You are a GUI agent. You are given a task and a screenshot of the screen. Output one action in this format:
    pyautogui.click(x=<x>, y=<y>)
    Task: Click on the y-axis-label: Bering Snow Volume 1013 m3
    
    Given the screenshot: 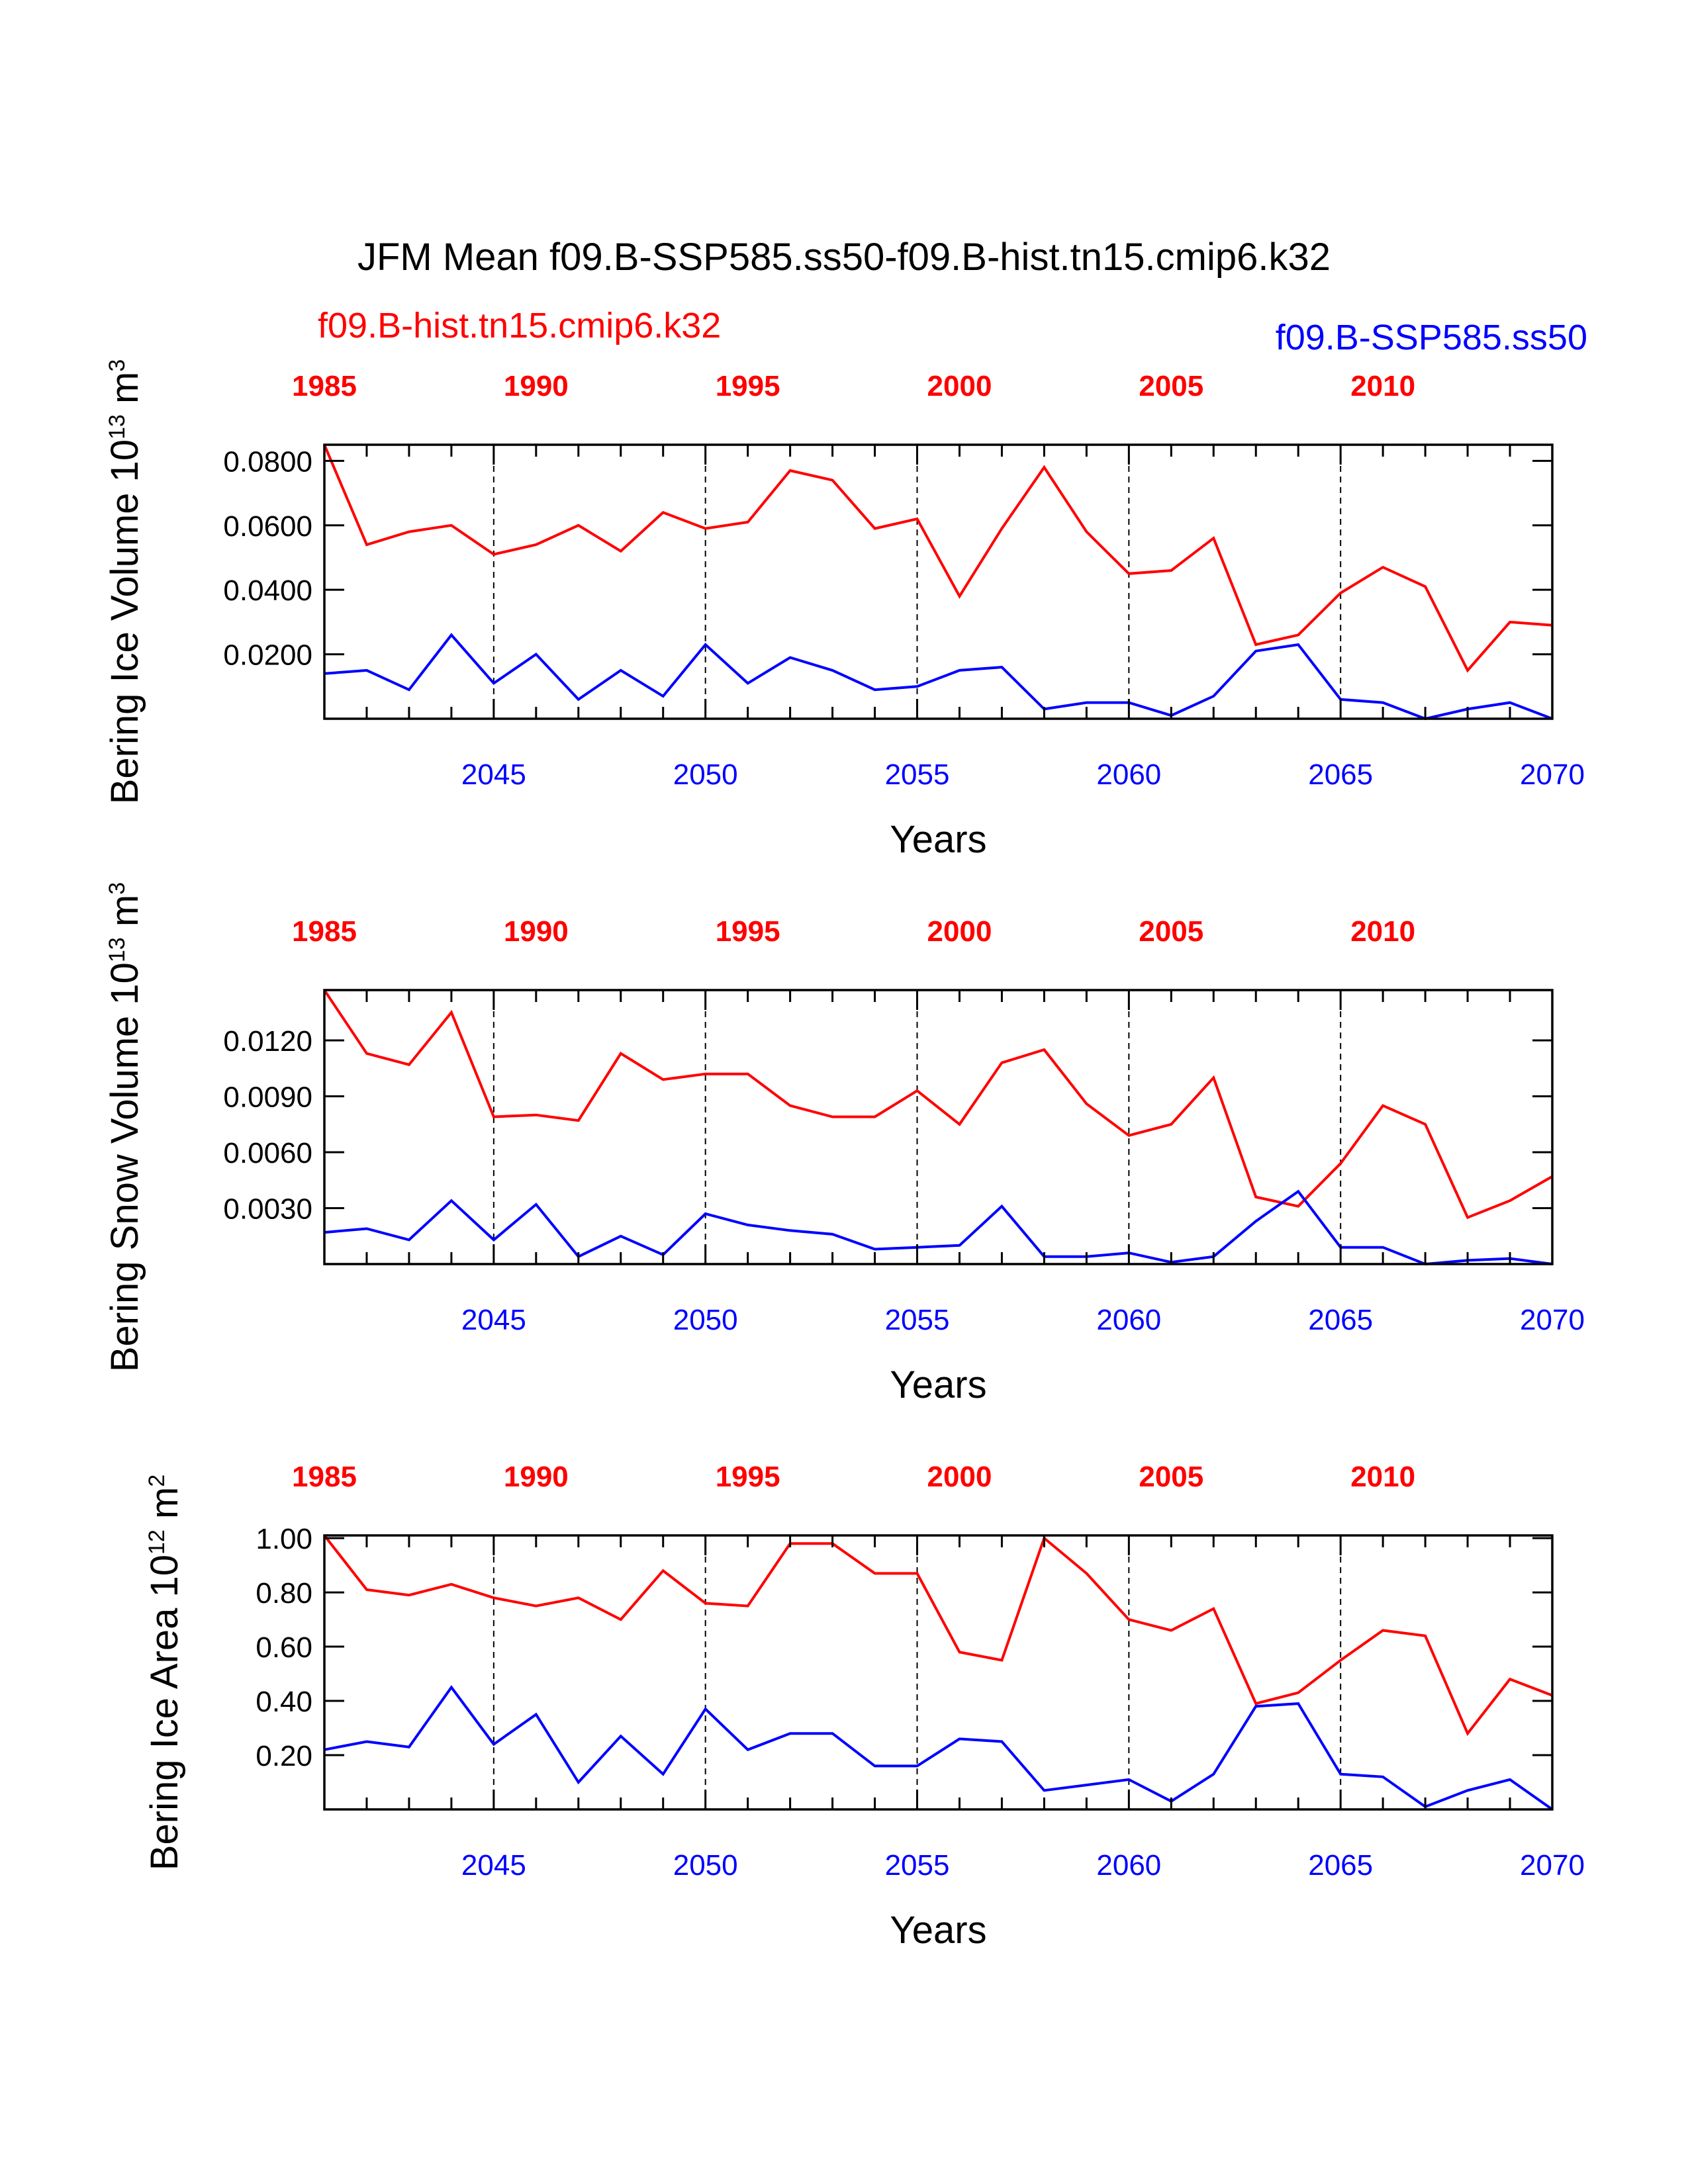 What is the action you would take?
    pyautogui.click(x=124, y=1127)
    